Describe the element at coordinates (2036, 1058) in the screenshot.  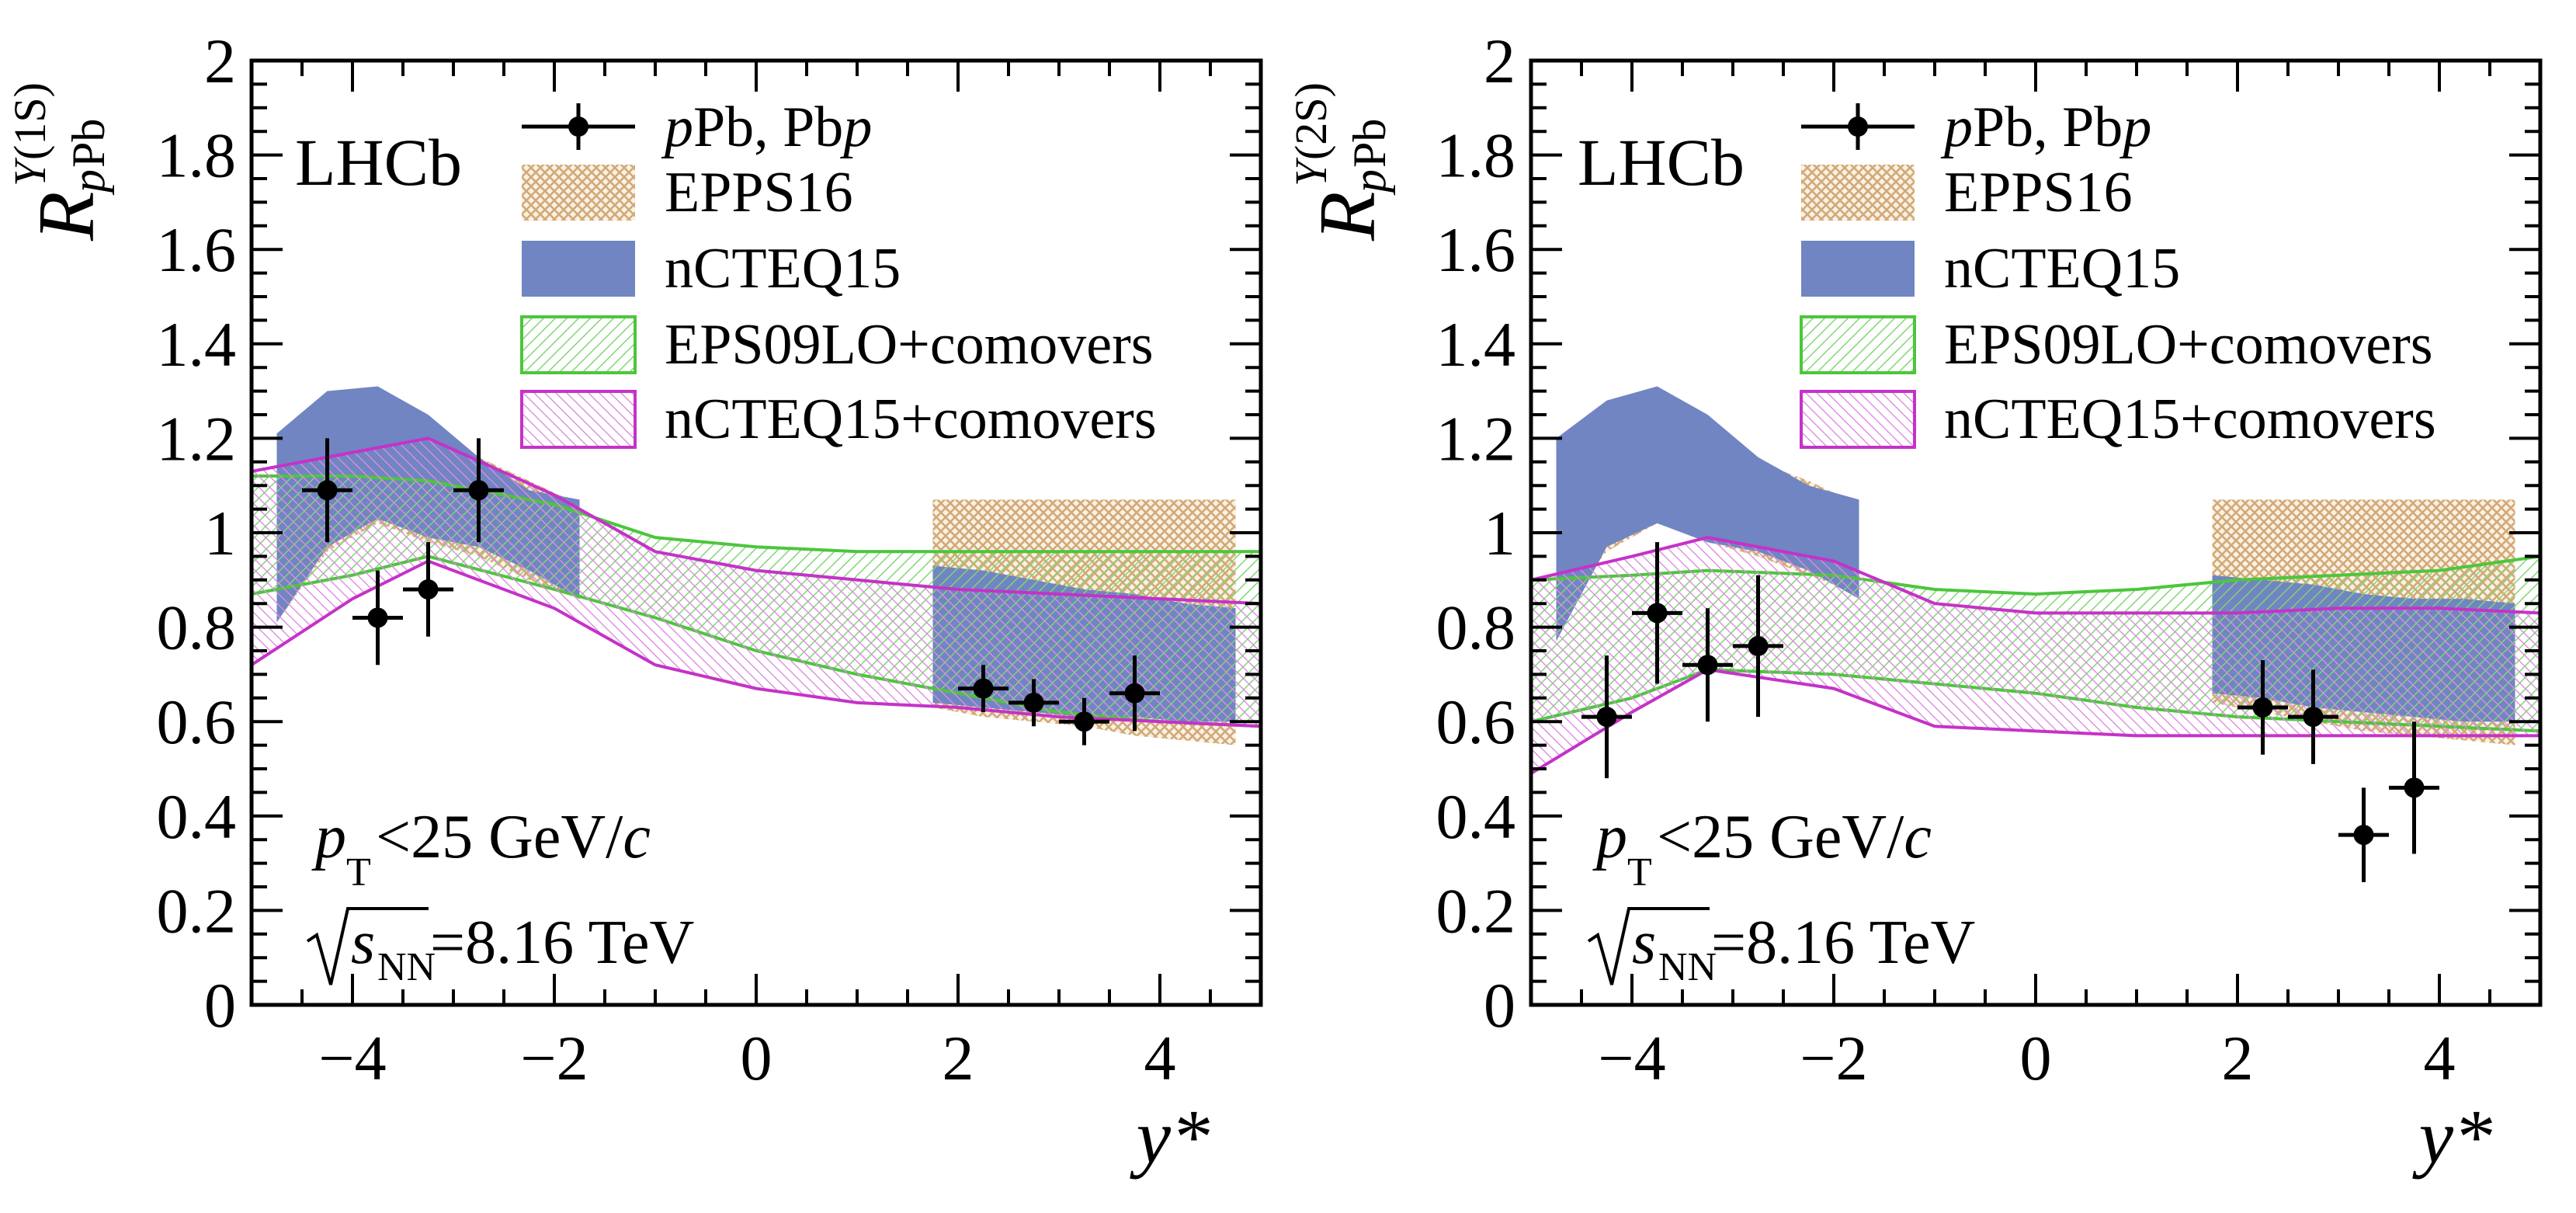
I see `x-tick-label: 0` at that location.